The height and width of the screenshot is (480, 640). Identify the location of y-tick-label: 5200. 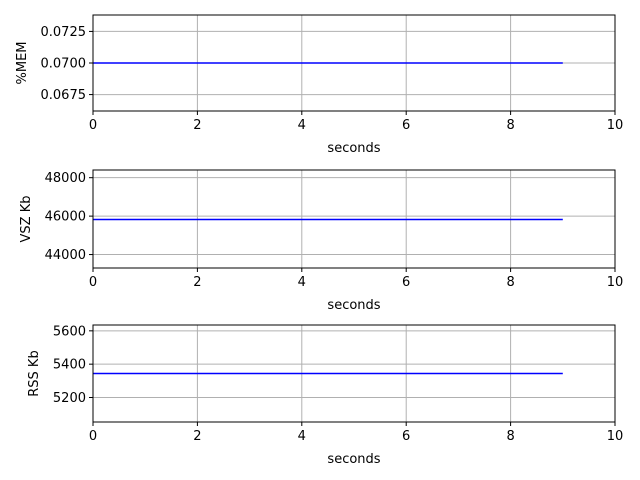
(69, 398).